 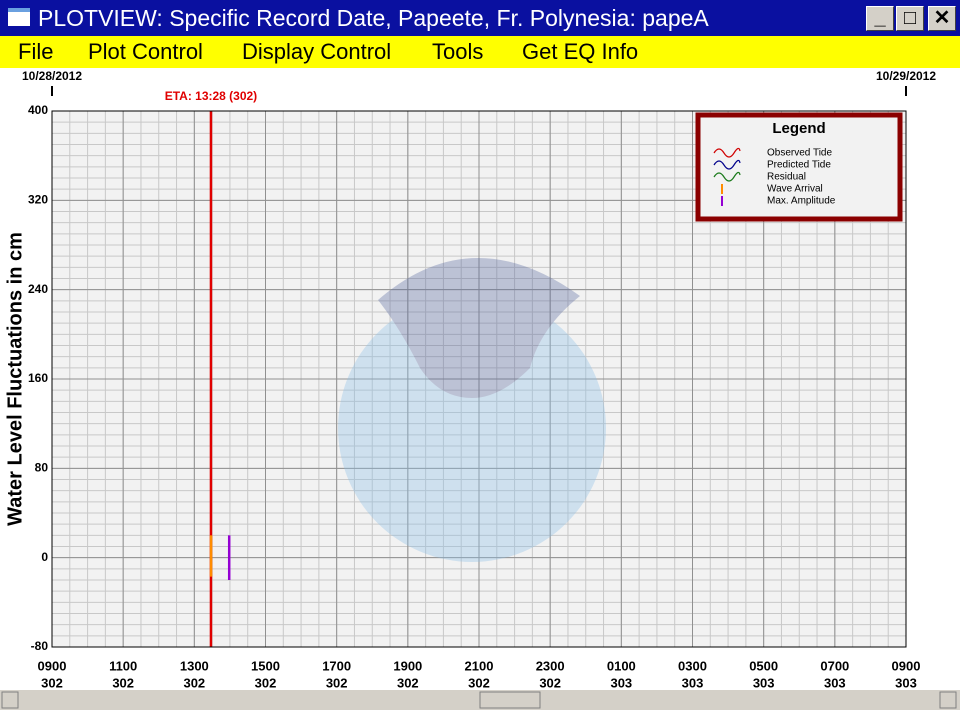 I want to click on watermark, so click(x=472, y=409).